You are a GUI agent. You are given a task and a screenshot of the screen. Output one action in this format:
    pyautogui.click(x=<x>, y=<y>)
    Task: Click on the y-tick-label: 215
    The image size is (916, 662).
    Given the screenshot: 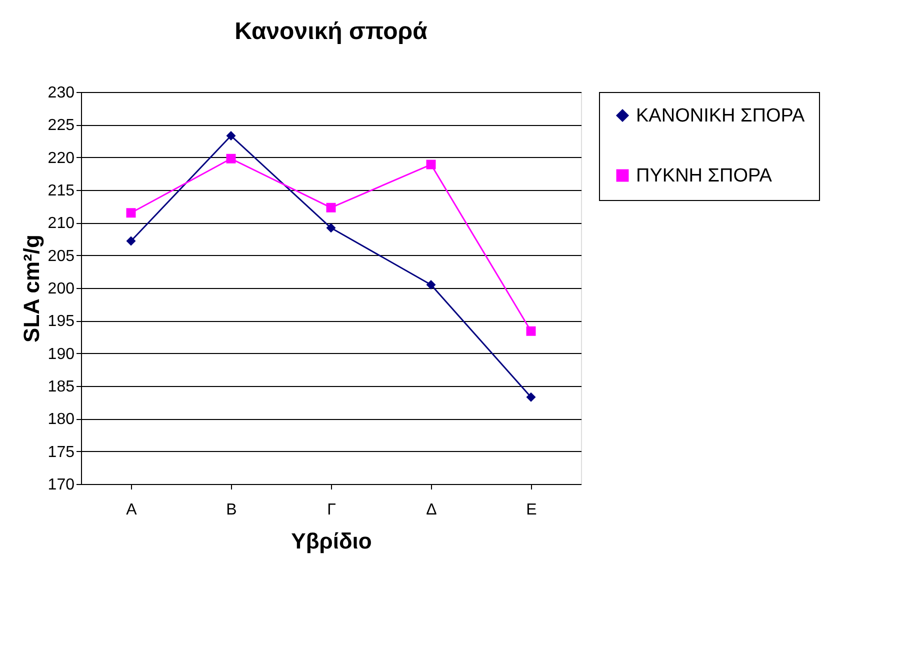 What is the action you would take?
    pyautogui.click(x=61, y=191)
    